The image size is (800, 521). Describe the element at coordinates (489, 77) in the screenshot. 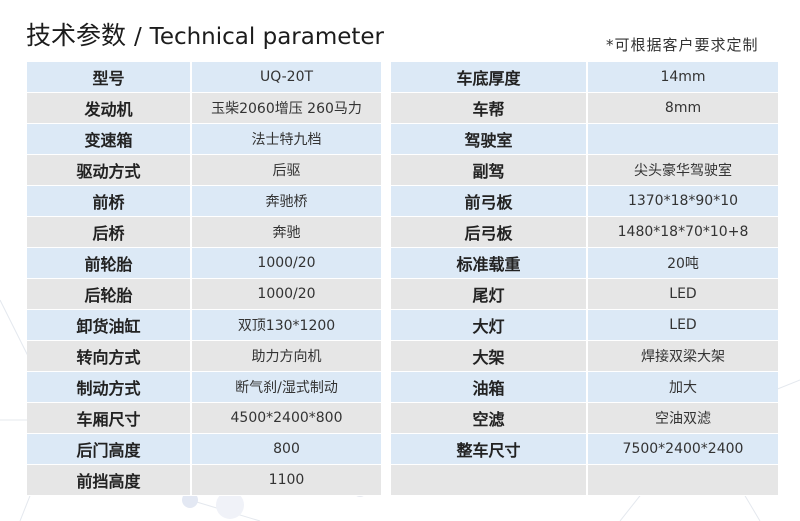

I see `spec-label: 车底厚度` at that location.